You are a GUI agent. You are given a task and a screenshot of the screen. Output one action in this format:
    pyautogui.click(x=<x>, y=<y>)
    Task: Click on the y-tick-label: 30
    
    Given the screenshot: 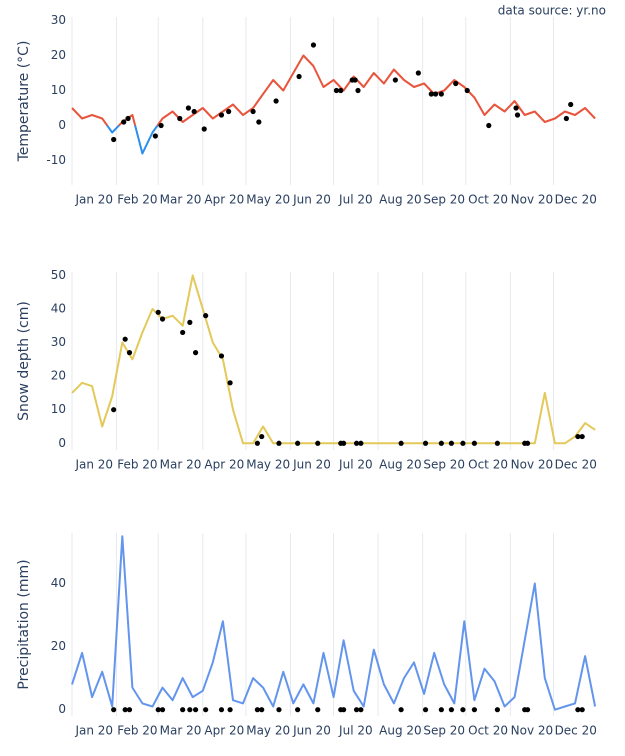 What is the action you would take?
    pyautogui.click(x=58, y=342)
    